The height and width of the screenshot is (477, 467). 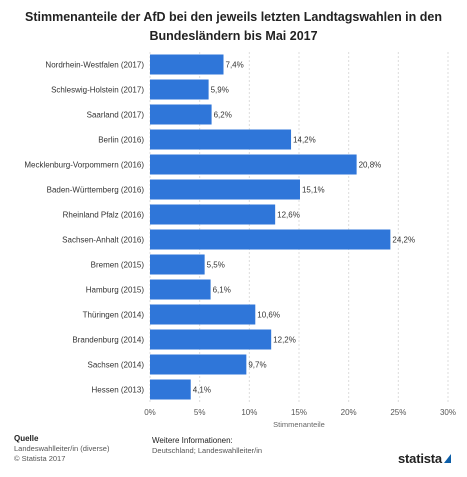 What do you see at coordinates (403, 240) in the screenshot?
I see `data-label: 24,2%` at bounding box center [403, 240].